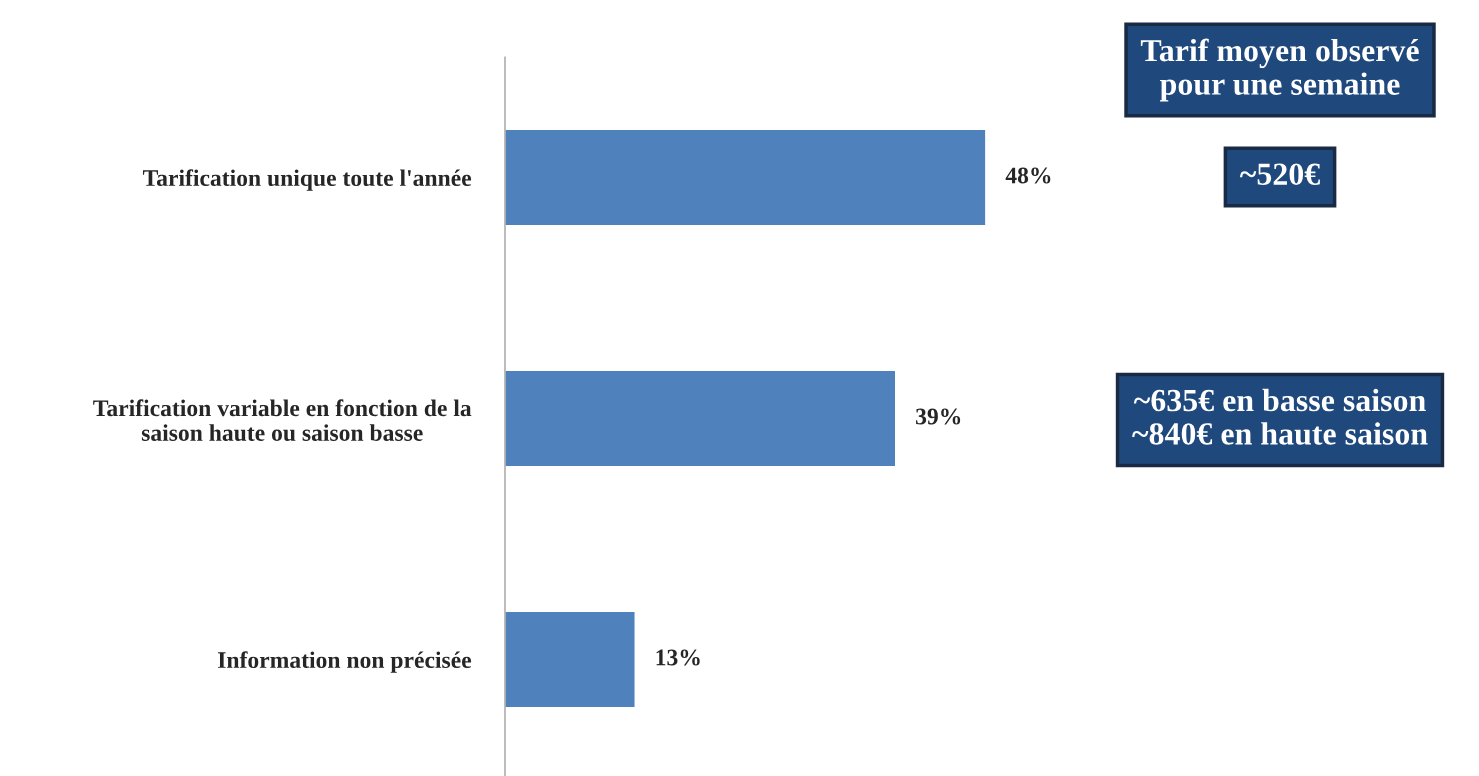 The height and width of the screenshot is (776, 1479). What do you see at coordinates (307, 180) in the screenshot?
I see `y-tick-label: Tarification unique toute l'année` at bounding box center [307, 180].